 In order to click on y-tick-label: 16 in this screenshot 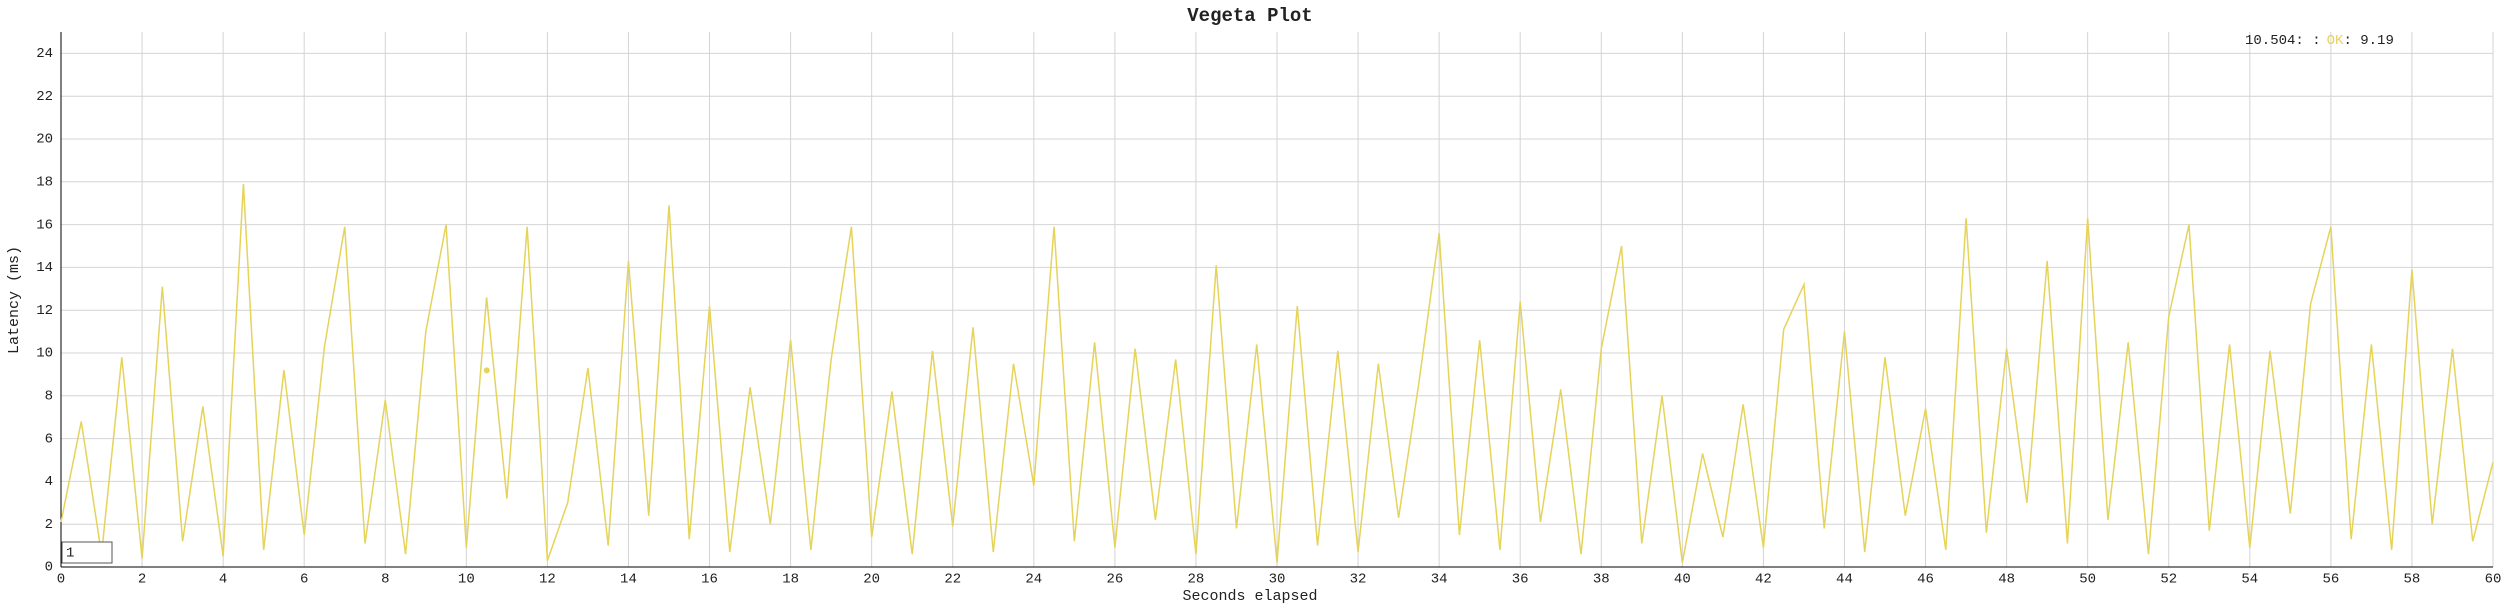, I will do `click(44, 225)`.